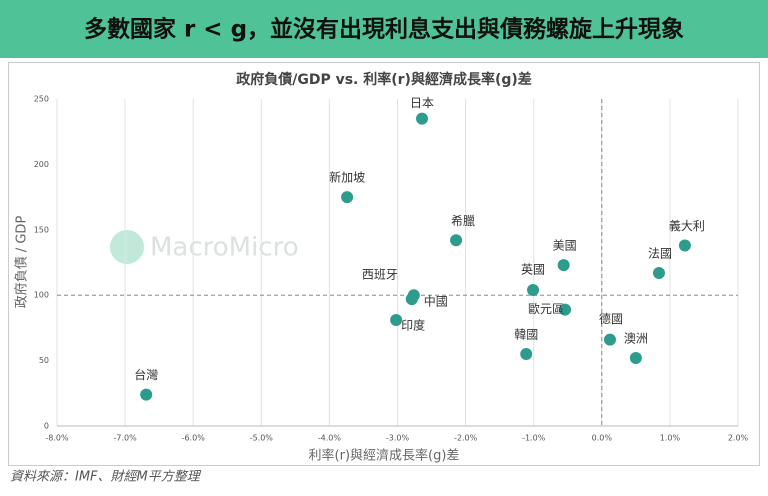 The height and width of the screenshot is (496, 768). I want to click on x-axis-label: 利率(r)與經濟成長率(g)差, so click(384, 456).